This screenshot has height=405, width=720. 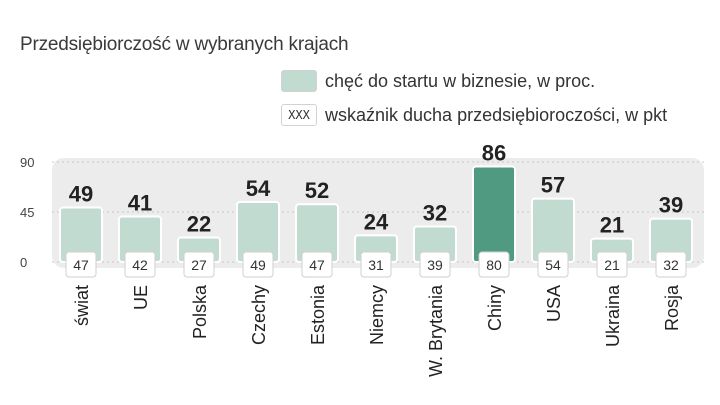 I want to click on index-value-label: 39, so click(x=435, y=265).